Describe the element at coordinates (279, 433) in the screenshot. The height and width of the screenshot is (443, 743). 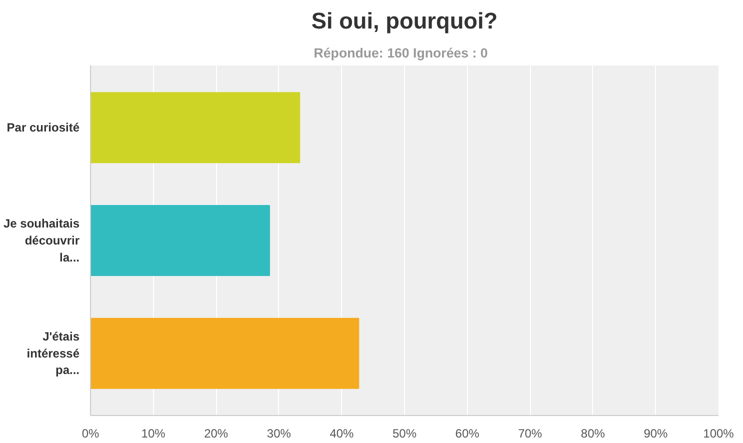
I see `x-tick-label: 30%` at that location.